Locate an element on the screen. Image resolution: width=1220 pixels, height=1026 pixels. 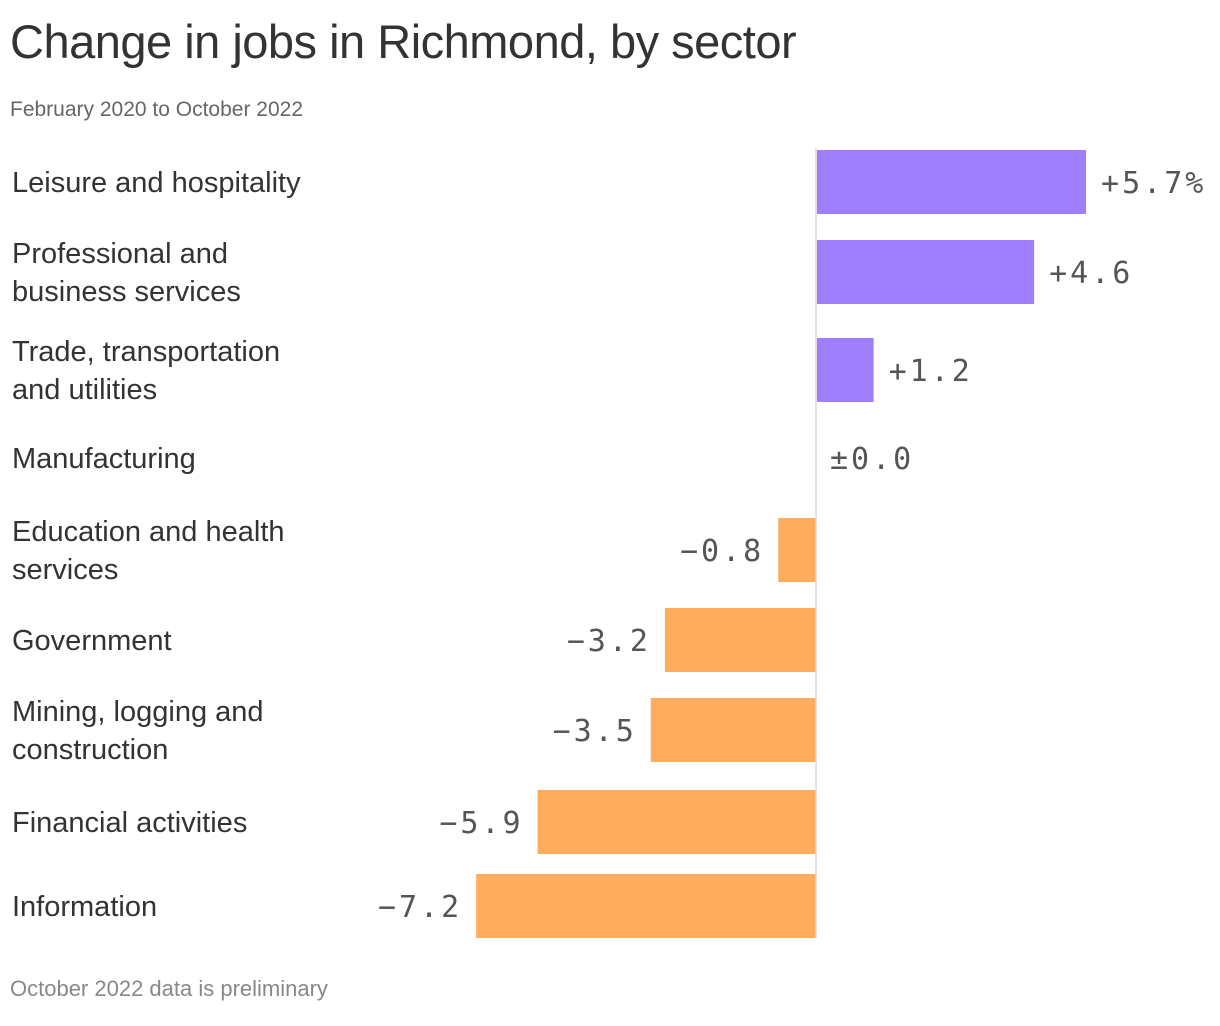
value-label: ±0.0 is located at coordinates (872, 459).